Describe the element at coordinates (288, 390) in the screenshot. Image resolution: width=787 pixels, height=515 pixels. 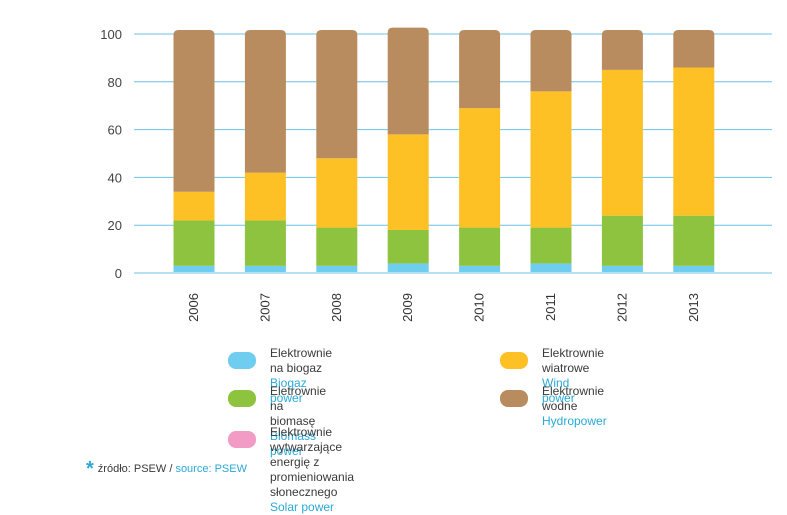
I see `legend-label-biogas-en: Biogaz power` at that location.